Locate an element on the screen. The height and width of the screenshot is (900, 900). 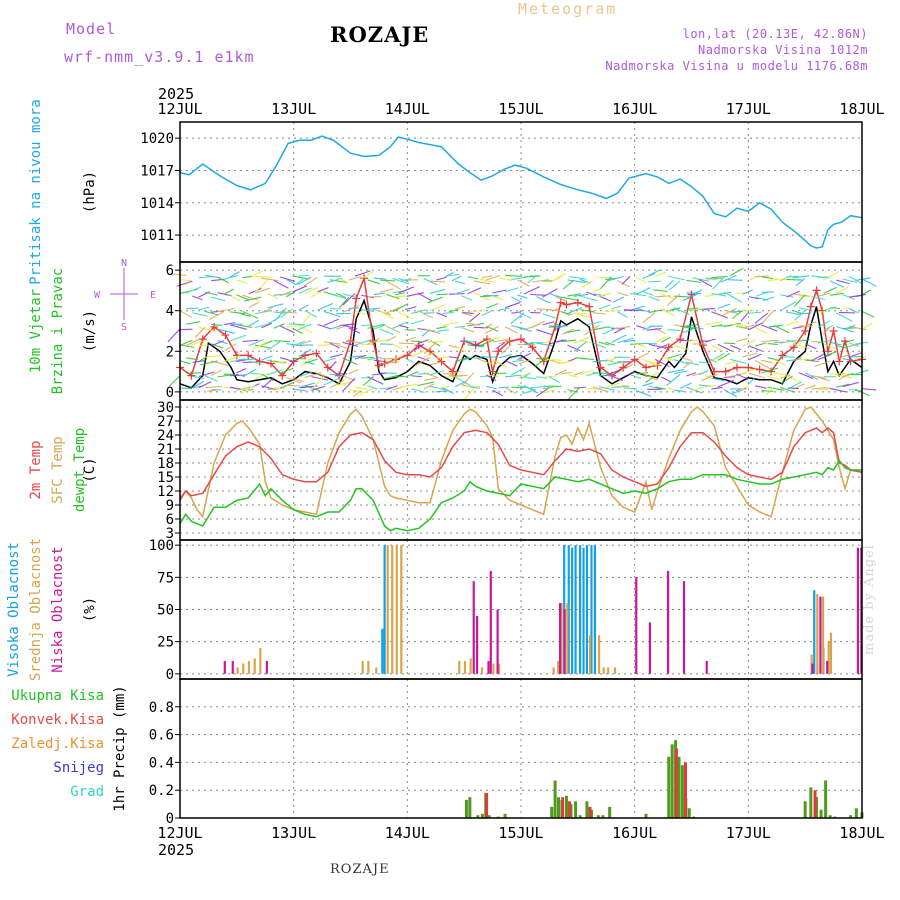
elevation-label: Nadmorska Visina 1012m is located at coordinates (783, 50).